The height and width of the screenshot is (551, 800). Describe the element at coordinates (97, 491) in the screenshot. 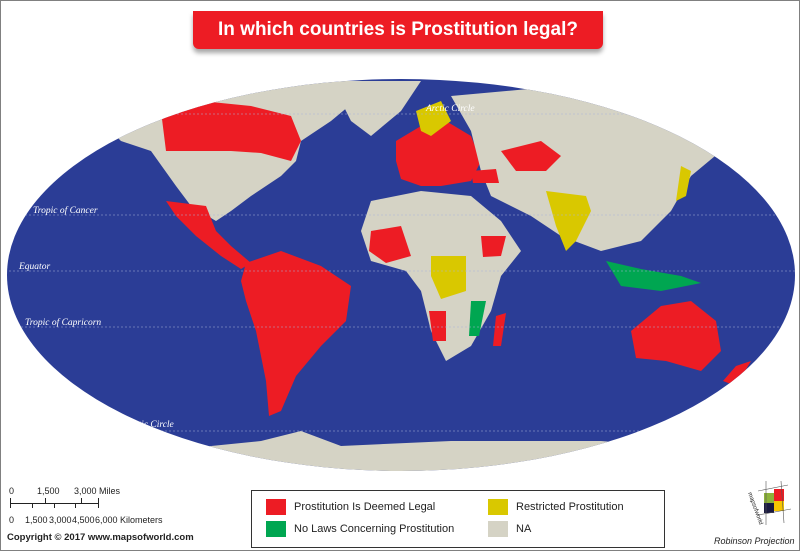

I see `scale-mile-3000: 3,000 Miles` at that location.